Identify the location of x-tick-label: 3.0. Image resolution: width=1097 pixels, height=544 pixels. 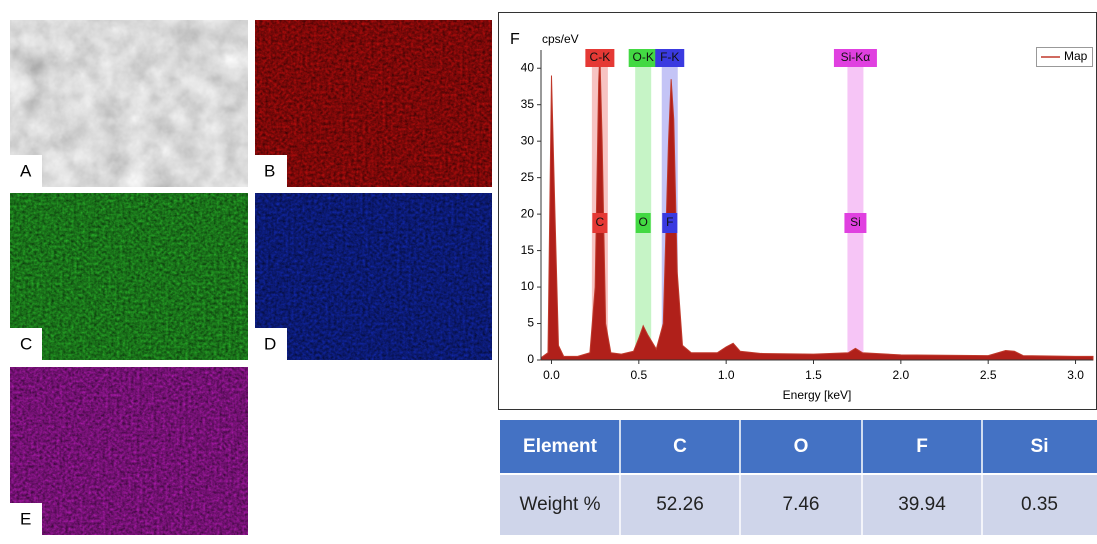
(1075, 375).